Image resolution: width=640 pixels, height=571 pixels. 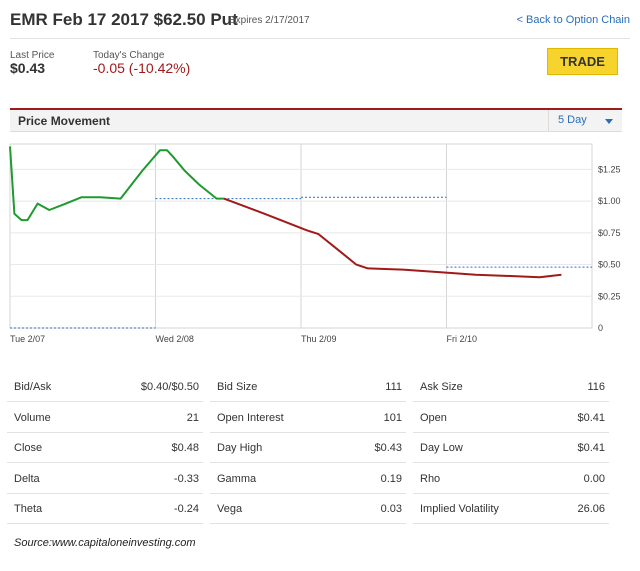 I want to click on stat-value: 0.19, so click(x=391, y=478).